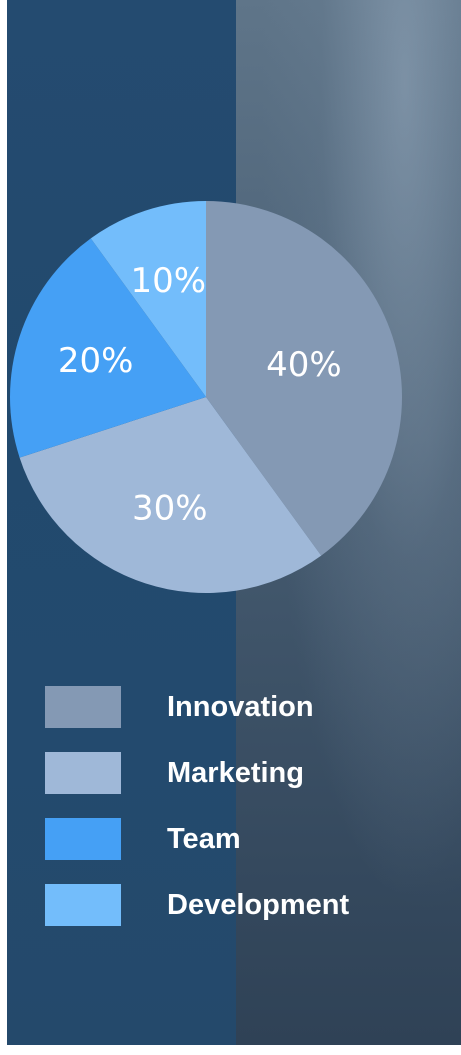  I want to click on pie-slice-marketing, so click(170, 495).